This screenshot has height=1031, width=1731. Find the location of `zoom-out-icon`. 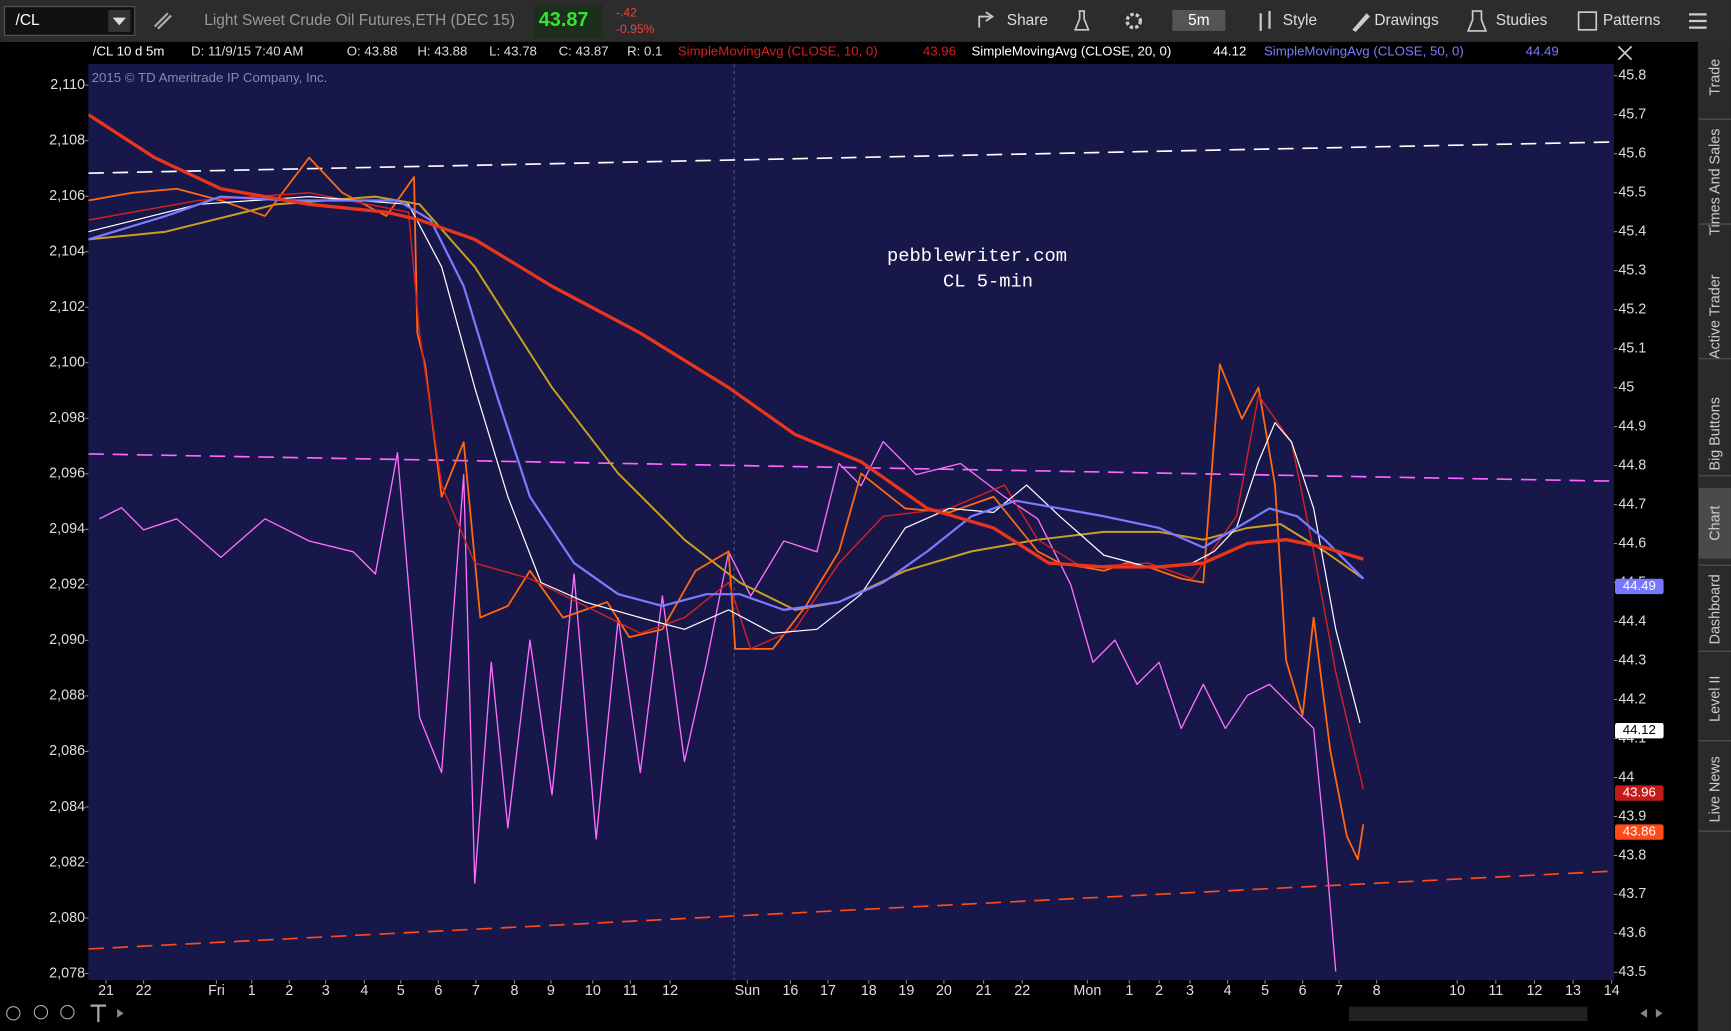

zoom-out-icon is located at coordinates (67, 1012).